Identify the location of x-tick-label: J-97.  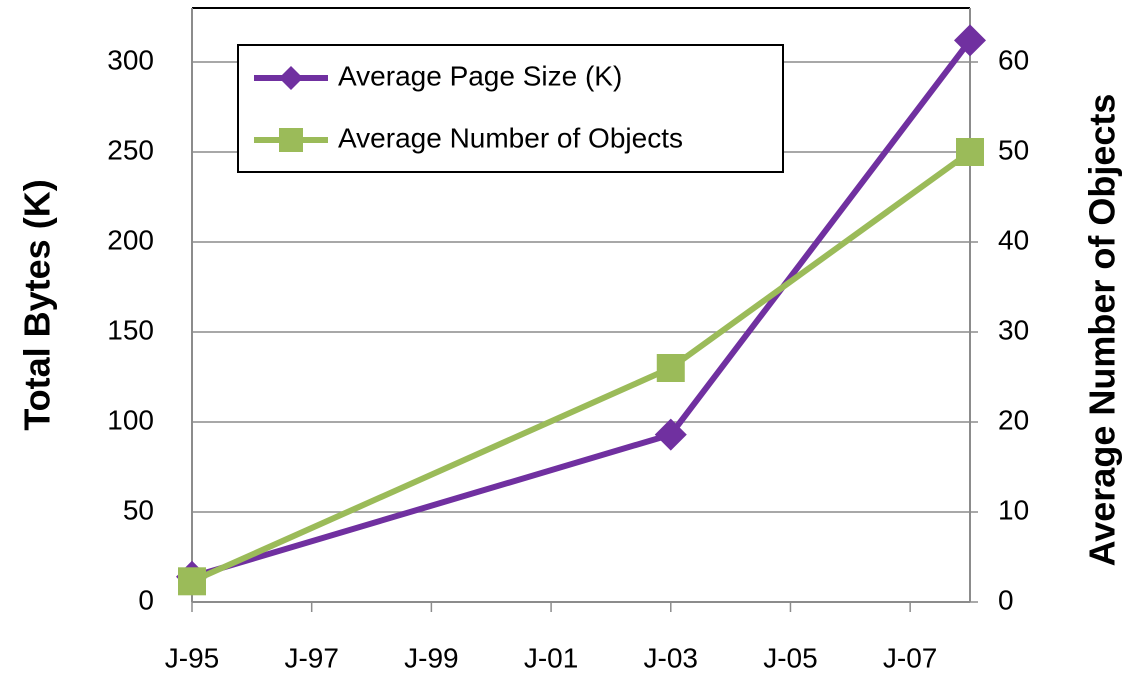
(311, 657).